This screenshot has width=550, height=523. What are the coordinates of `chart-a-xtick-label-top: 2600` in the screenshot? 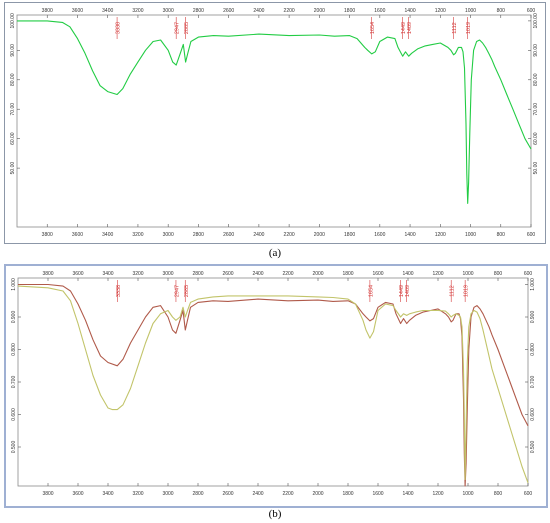 It's located at (228, 11).